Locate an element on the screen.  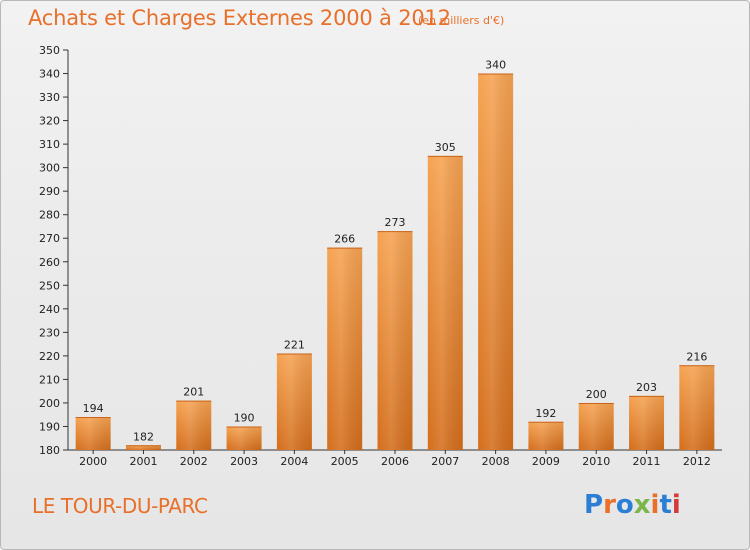
x-tick-label: 2004 is located at coordinates (294, 461).